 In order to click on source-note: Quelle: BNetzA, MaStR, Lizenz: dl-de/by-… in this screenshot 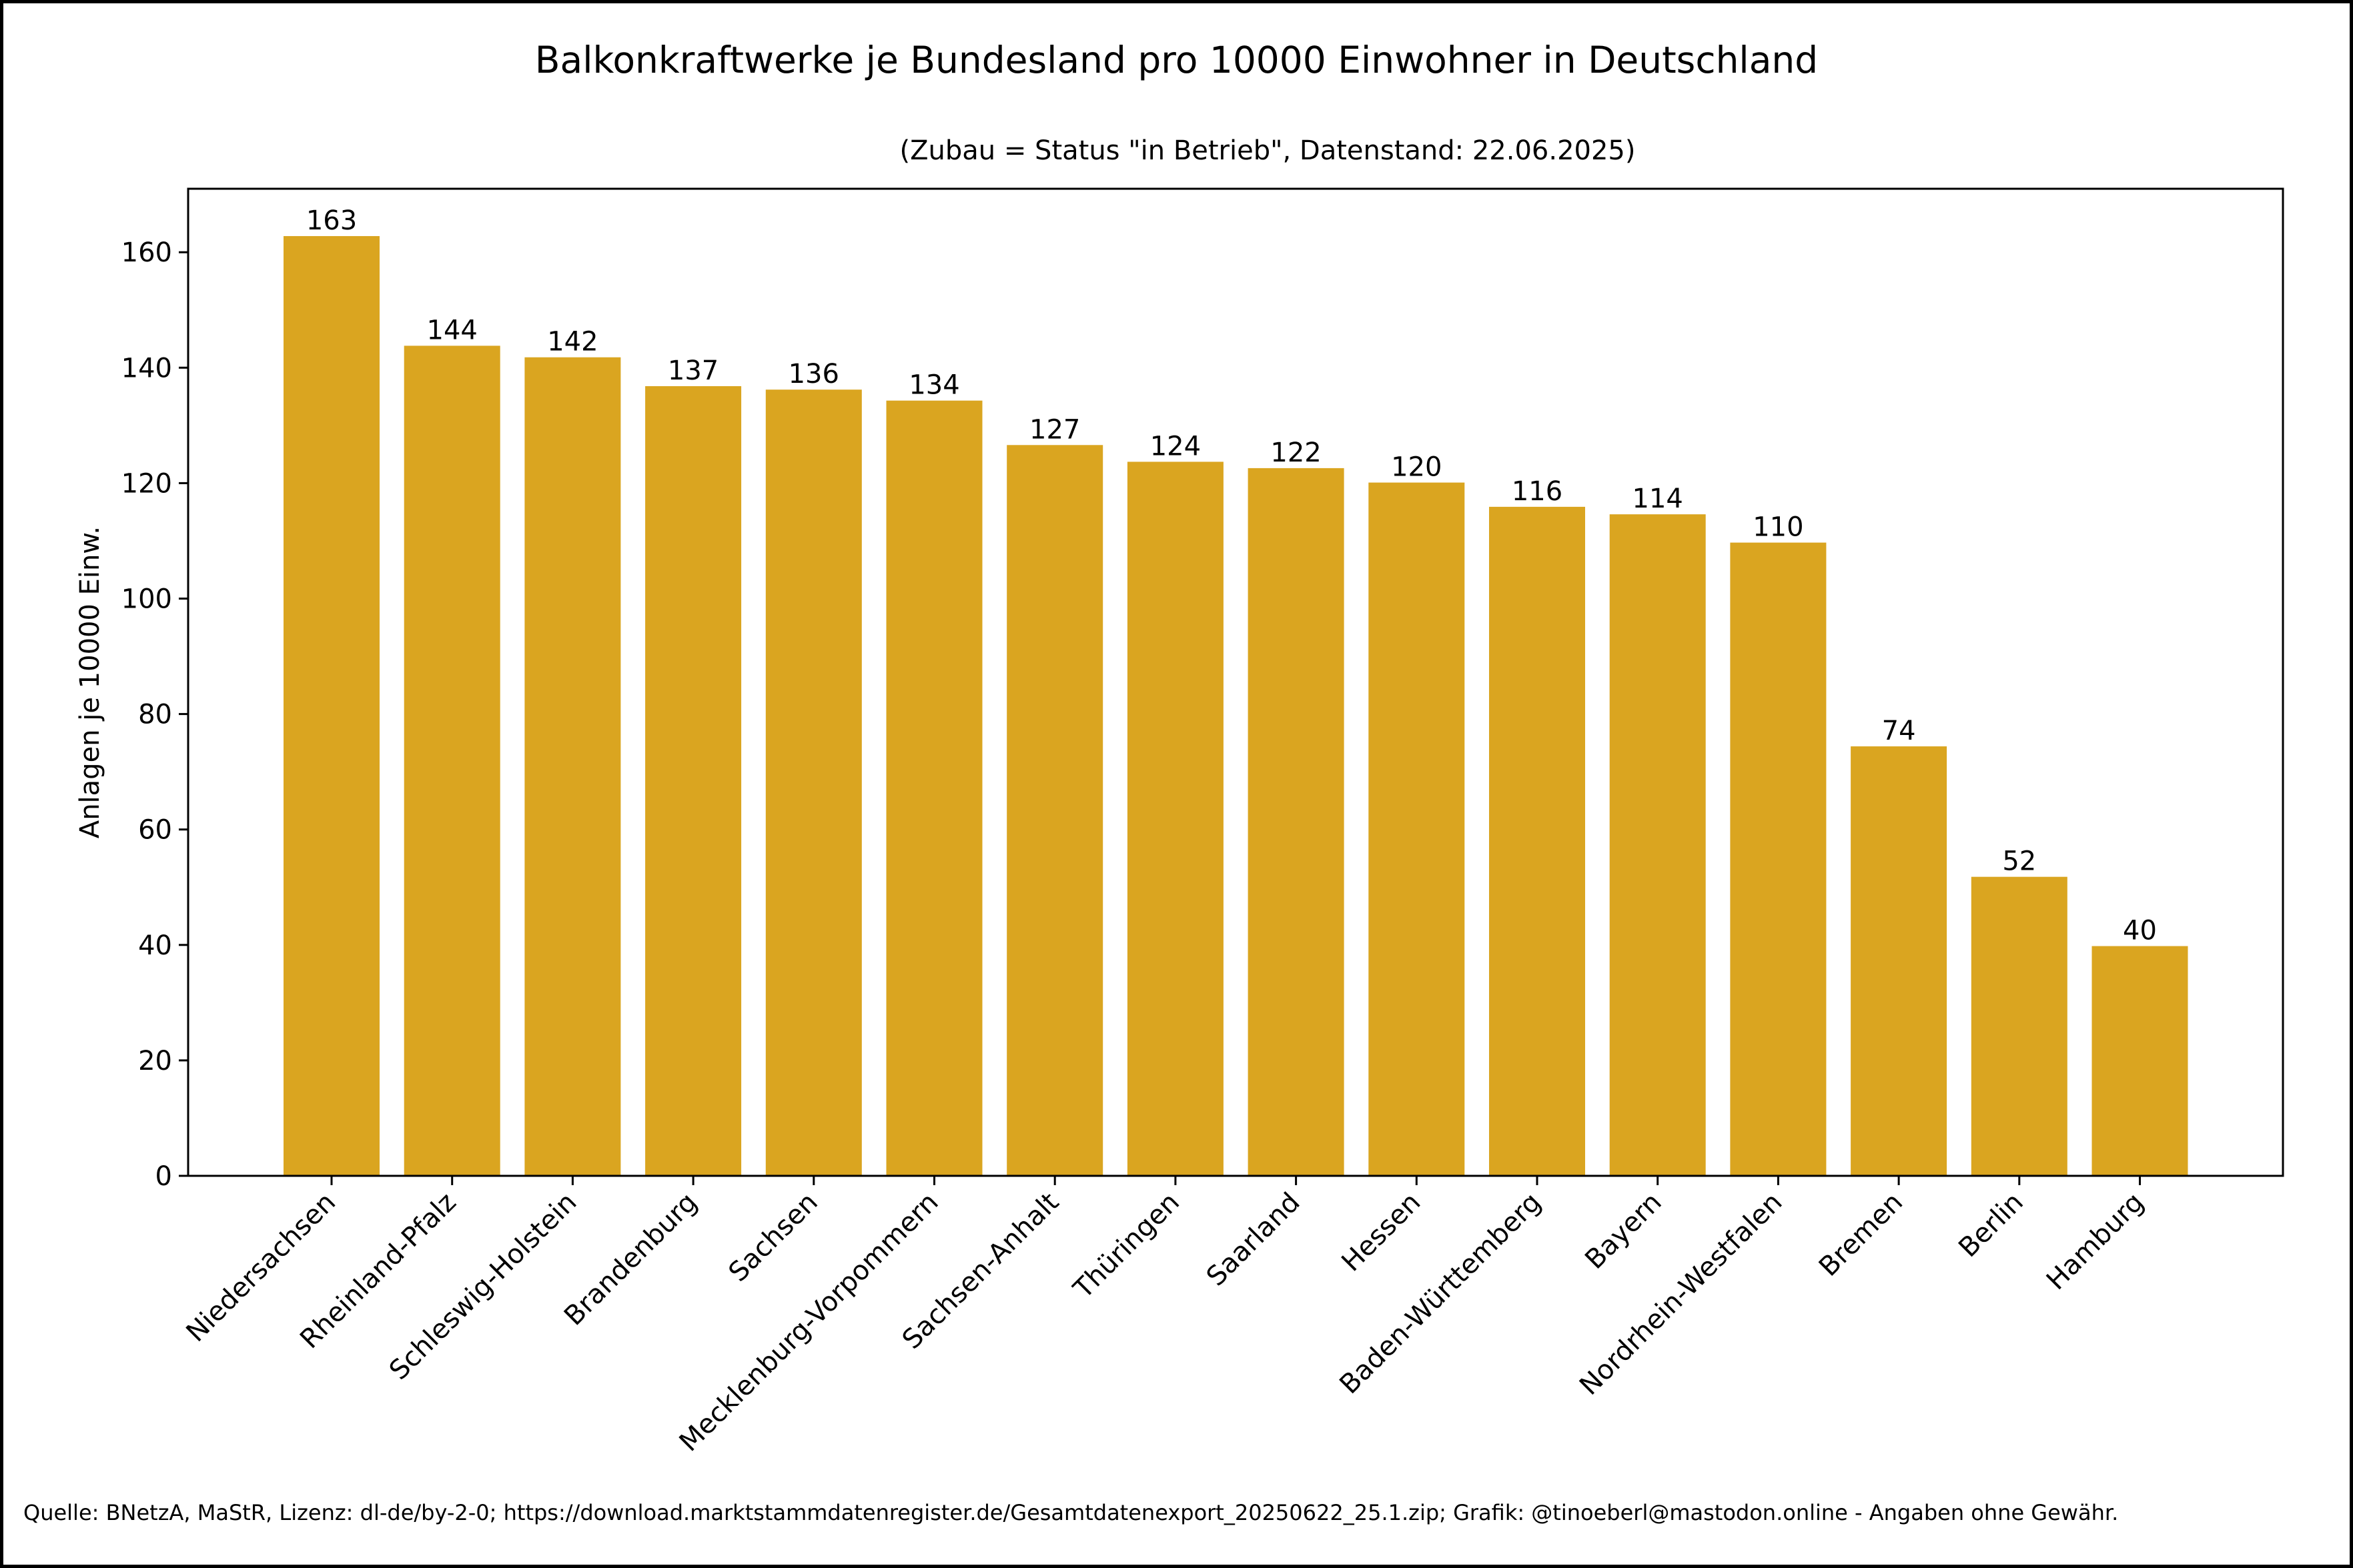, I will do `click(1071, 1513)`.